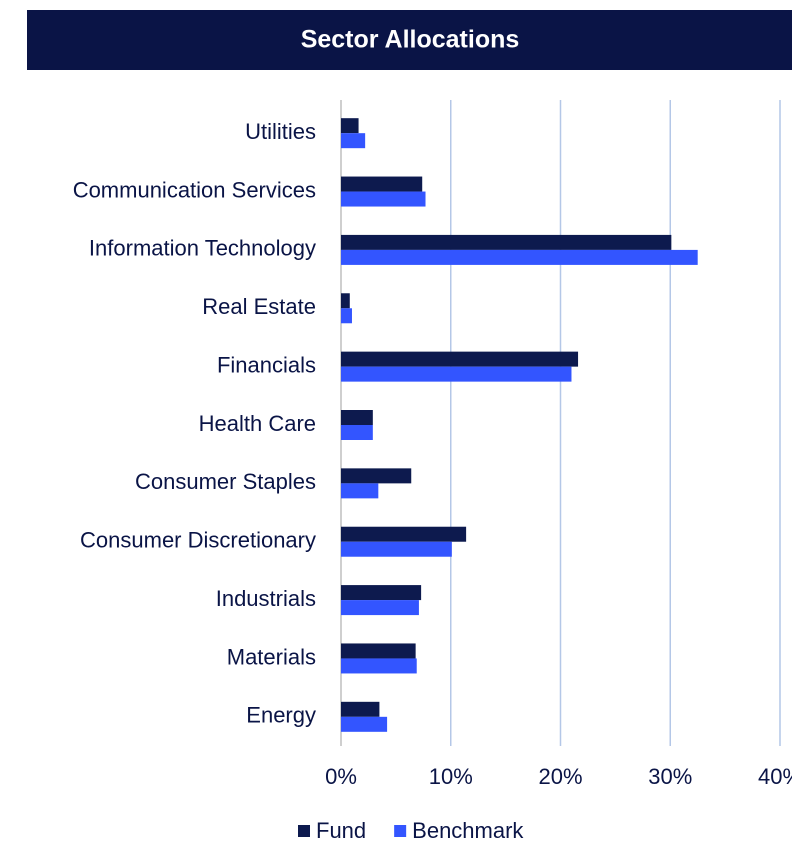  What do you see at coordinates (280, 131) in the screenshot?
I see `y-tick-label: Utilities` at bounding box center [280, 131].